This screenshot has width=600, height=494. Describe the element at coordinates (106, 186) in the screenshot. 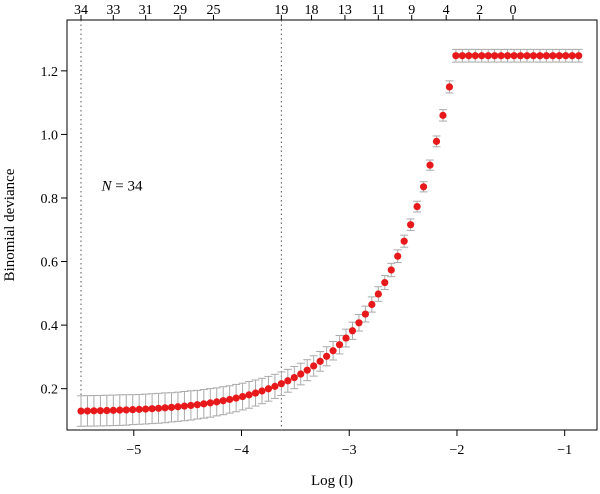

I see `annotation-variable: N` at that location.